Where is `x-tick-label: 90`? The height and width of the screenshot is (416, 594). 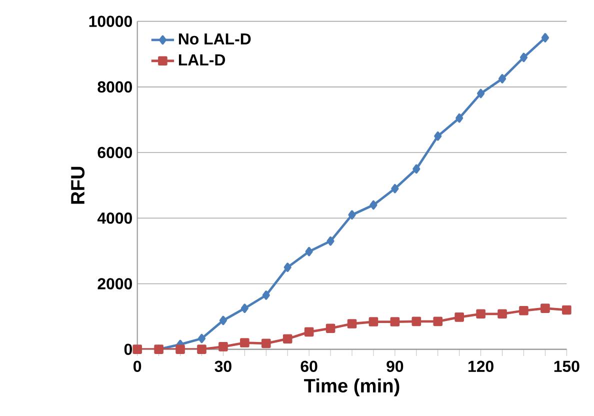
x-tick-label: 90 is located at coordinates (395, 366).